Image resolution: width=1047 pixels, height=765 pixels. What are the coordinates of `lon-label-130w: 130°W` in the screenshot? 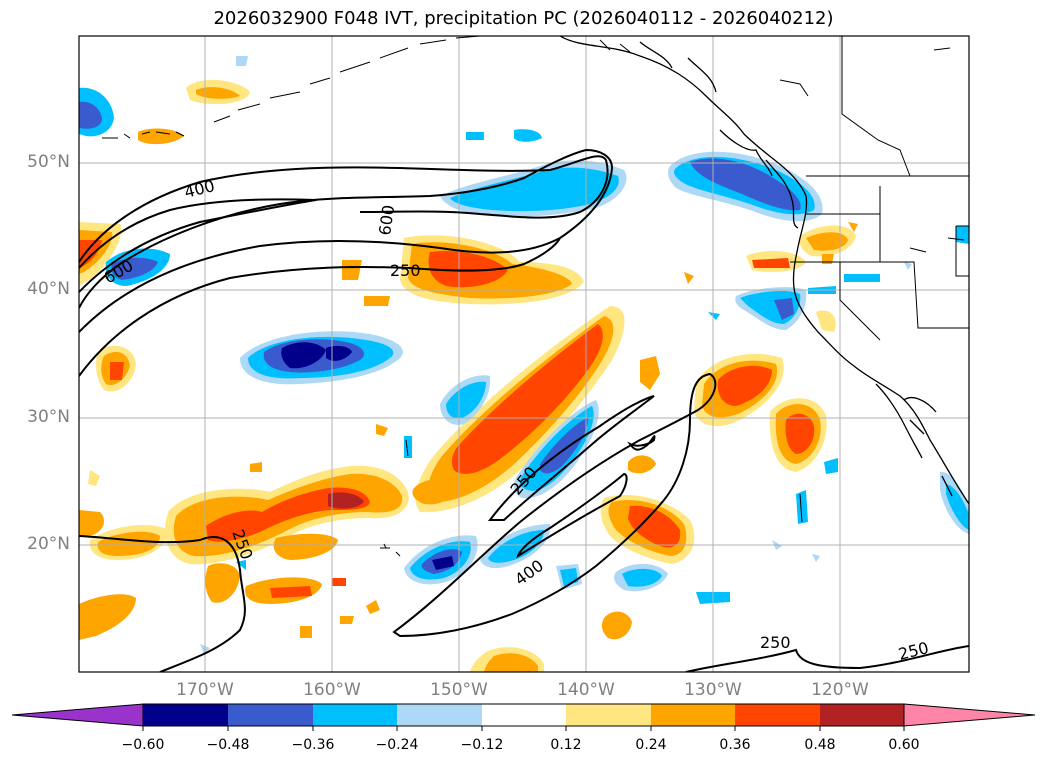 It's located at (713, 690).